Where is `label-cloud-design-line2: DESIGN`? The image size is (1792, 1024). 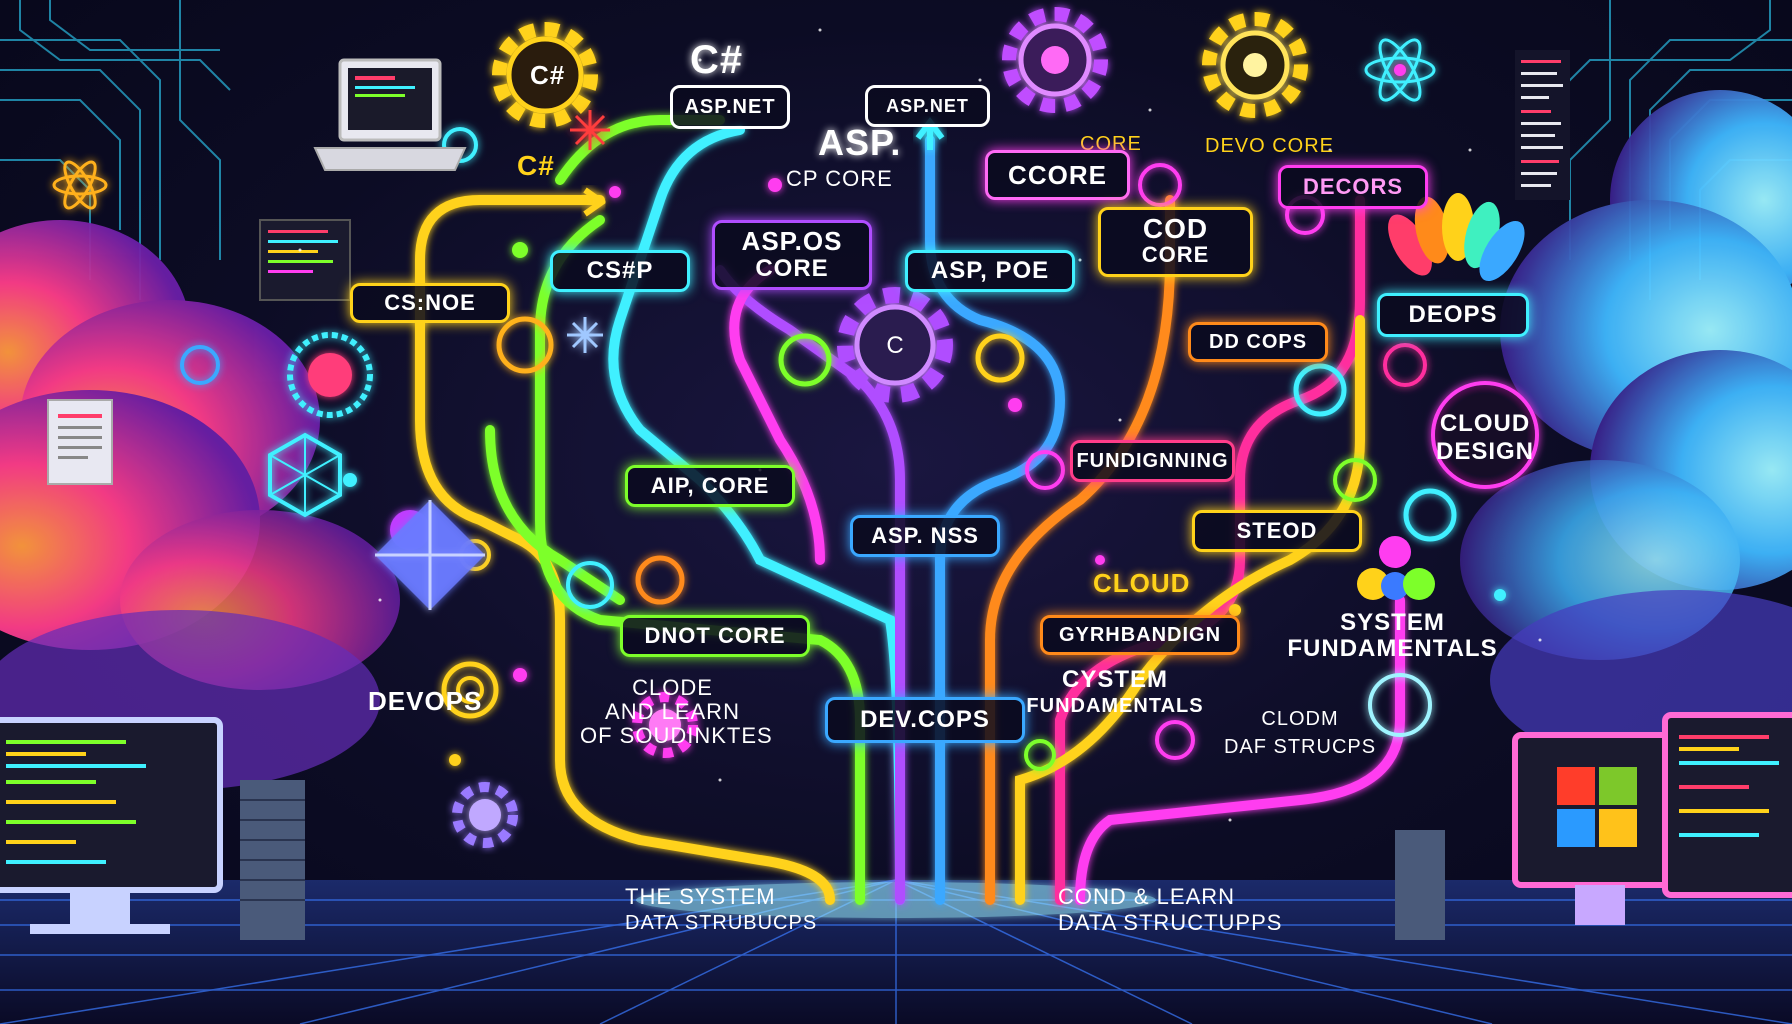
label-cloud-design-line2: DESIGN is located at coordinates (1485, 452).